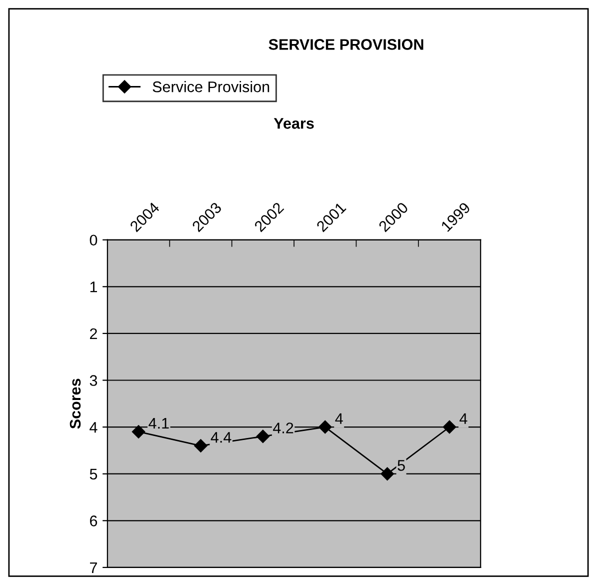  I want to click on legend-label: Service Provision, so click(211, 86).